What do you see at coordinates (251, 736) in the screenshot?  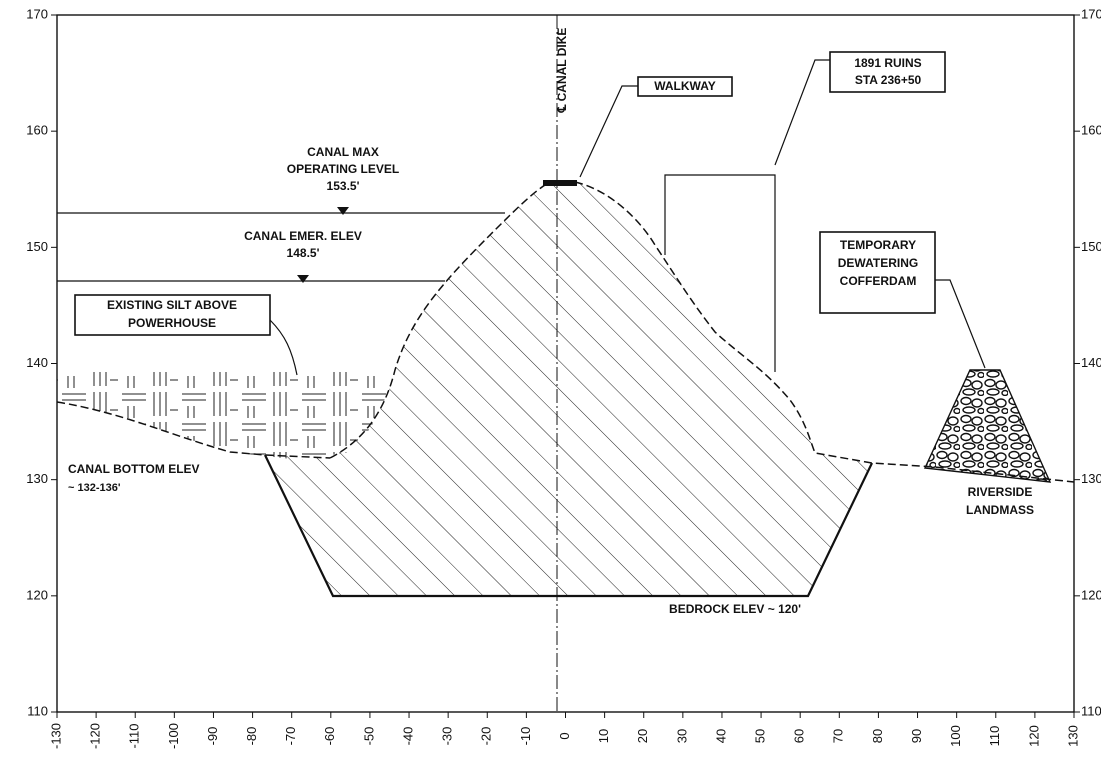 I see `x-tick-label: -80` at bounding box center [251, 736].